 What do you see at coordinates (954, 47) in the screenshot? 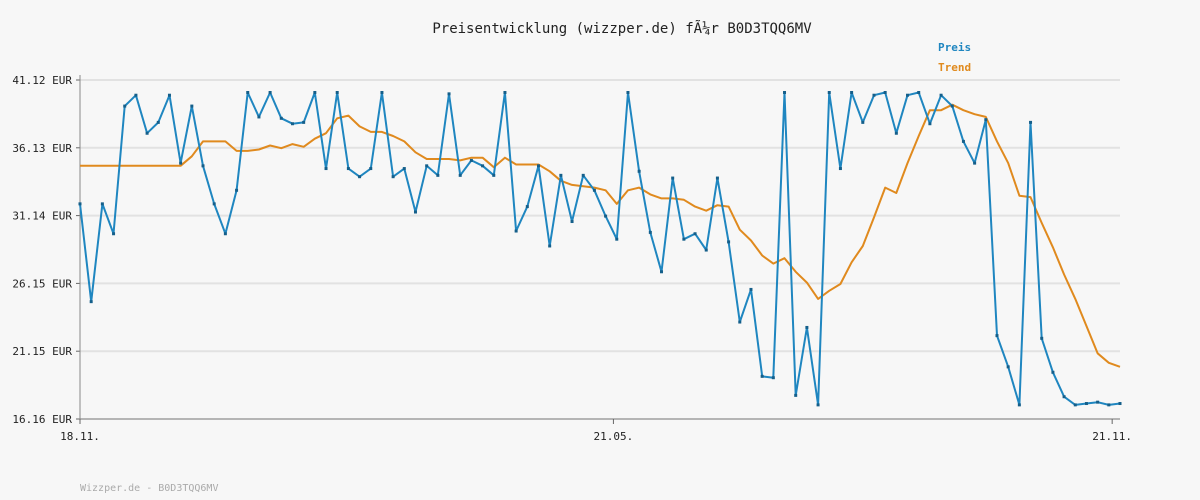
I see `legend-preis: Preis` at bounding box center [954, 47].